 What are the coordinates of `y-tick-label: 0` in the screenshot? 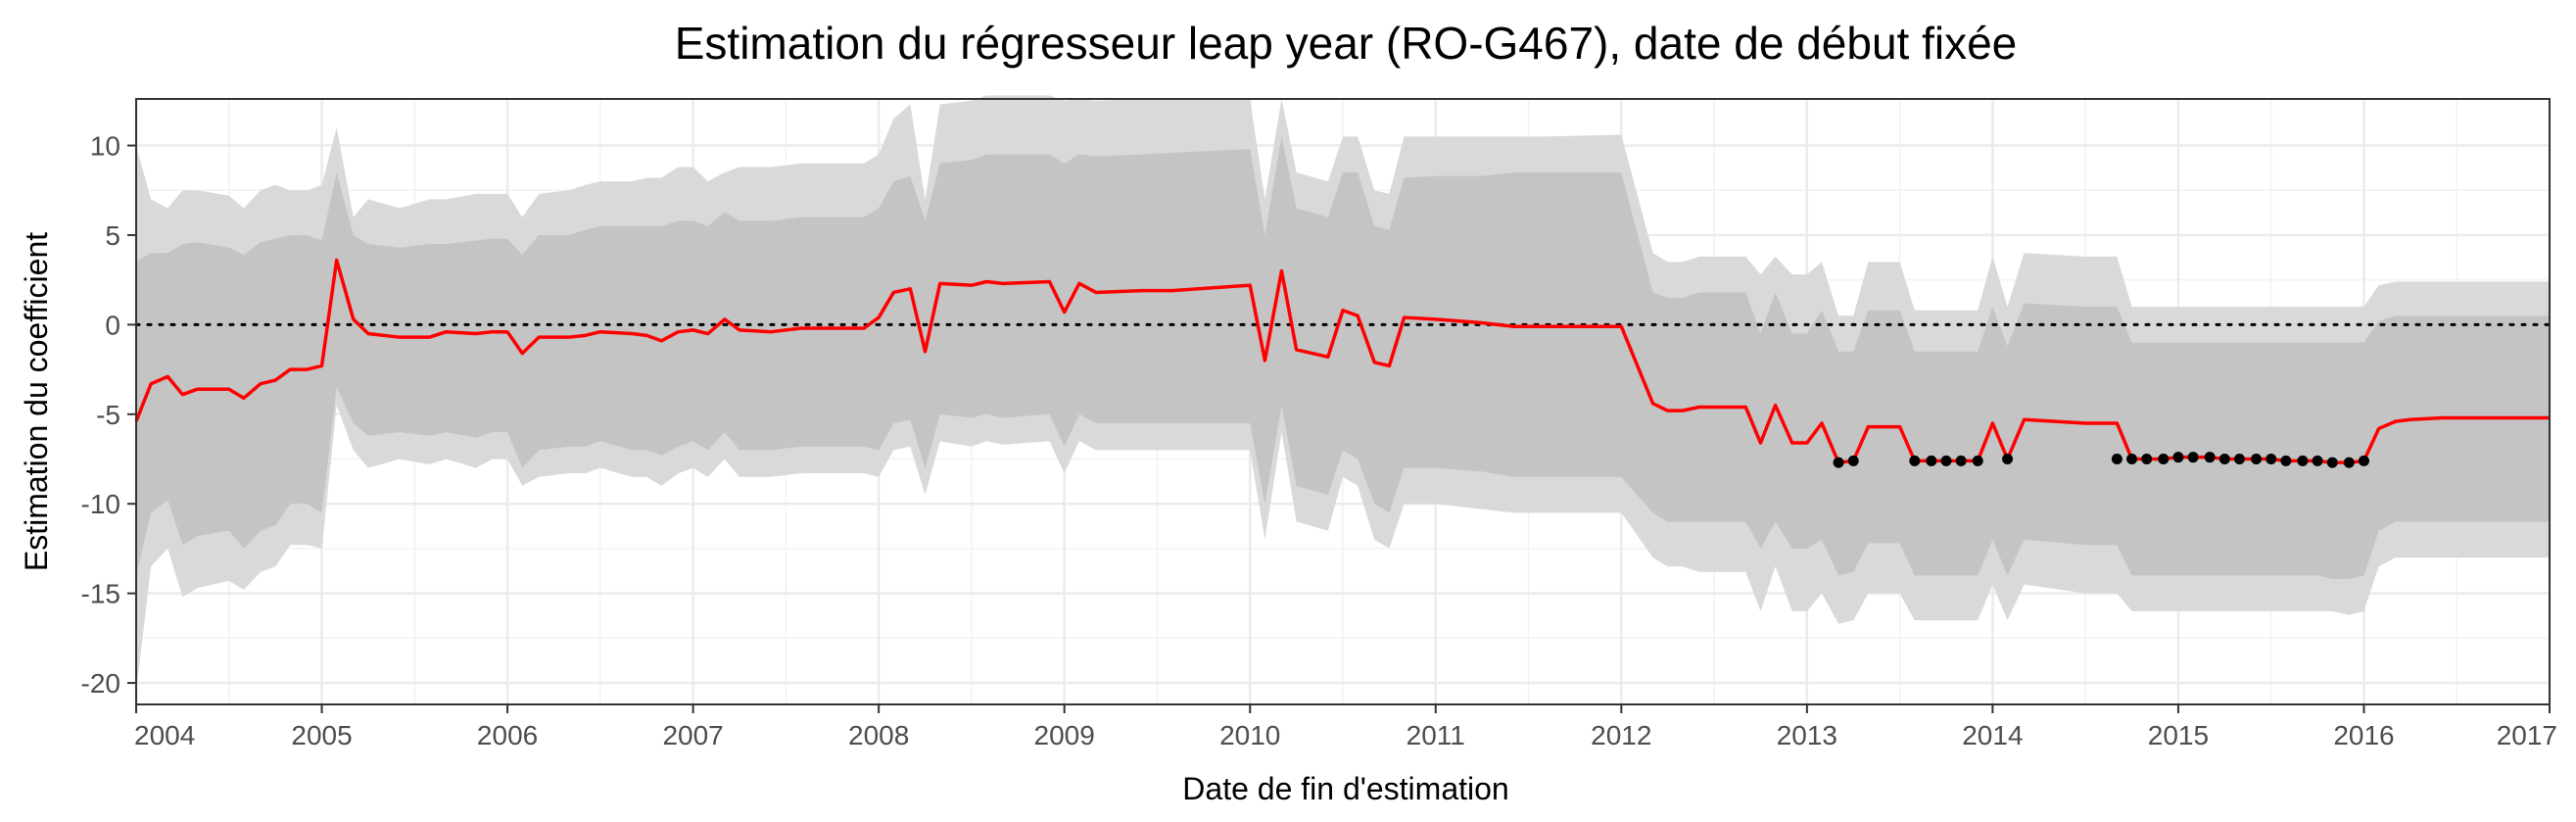 It's located at (112, 325).